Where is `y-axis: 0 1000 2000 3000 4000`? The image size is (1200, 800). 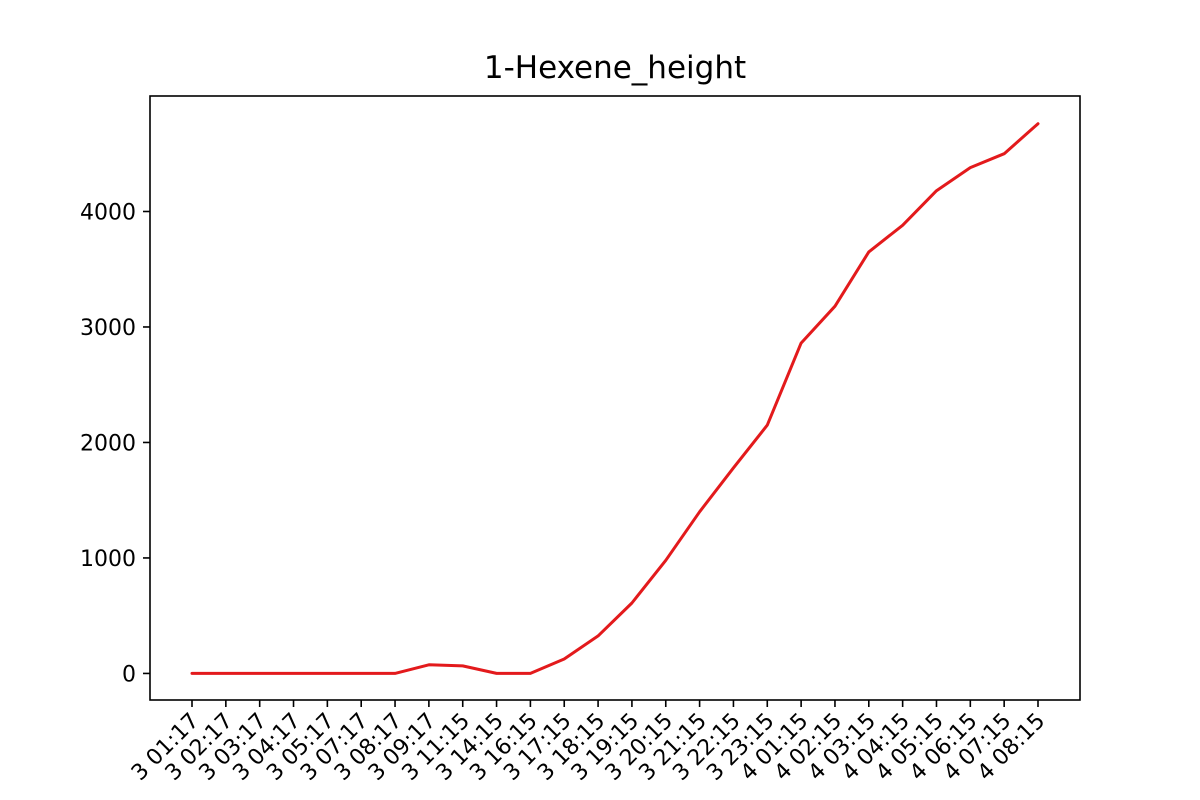 y-axis: 0 1000 2000 3000 4000 is located at coordinates (115, 443).